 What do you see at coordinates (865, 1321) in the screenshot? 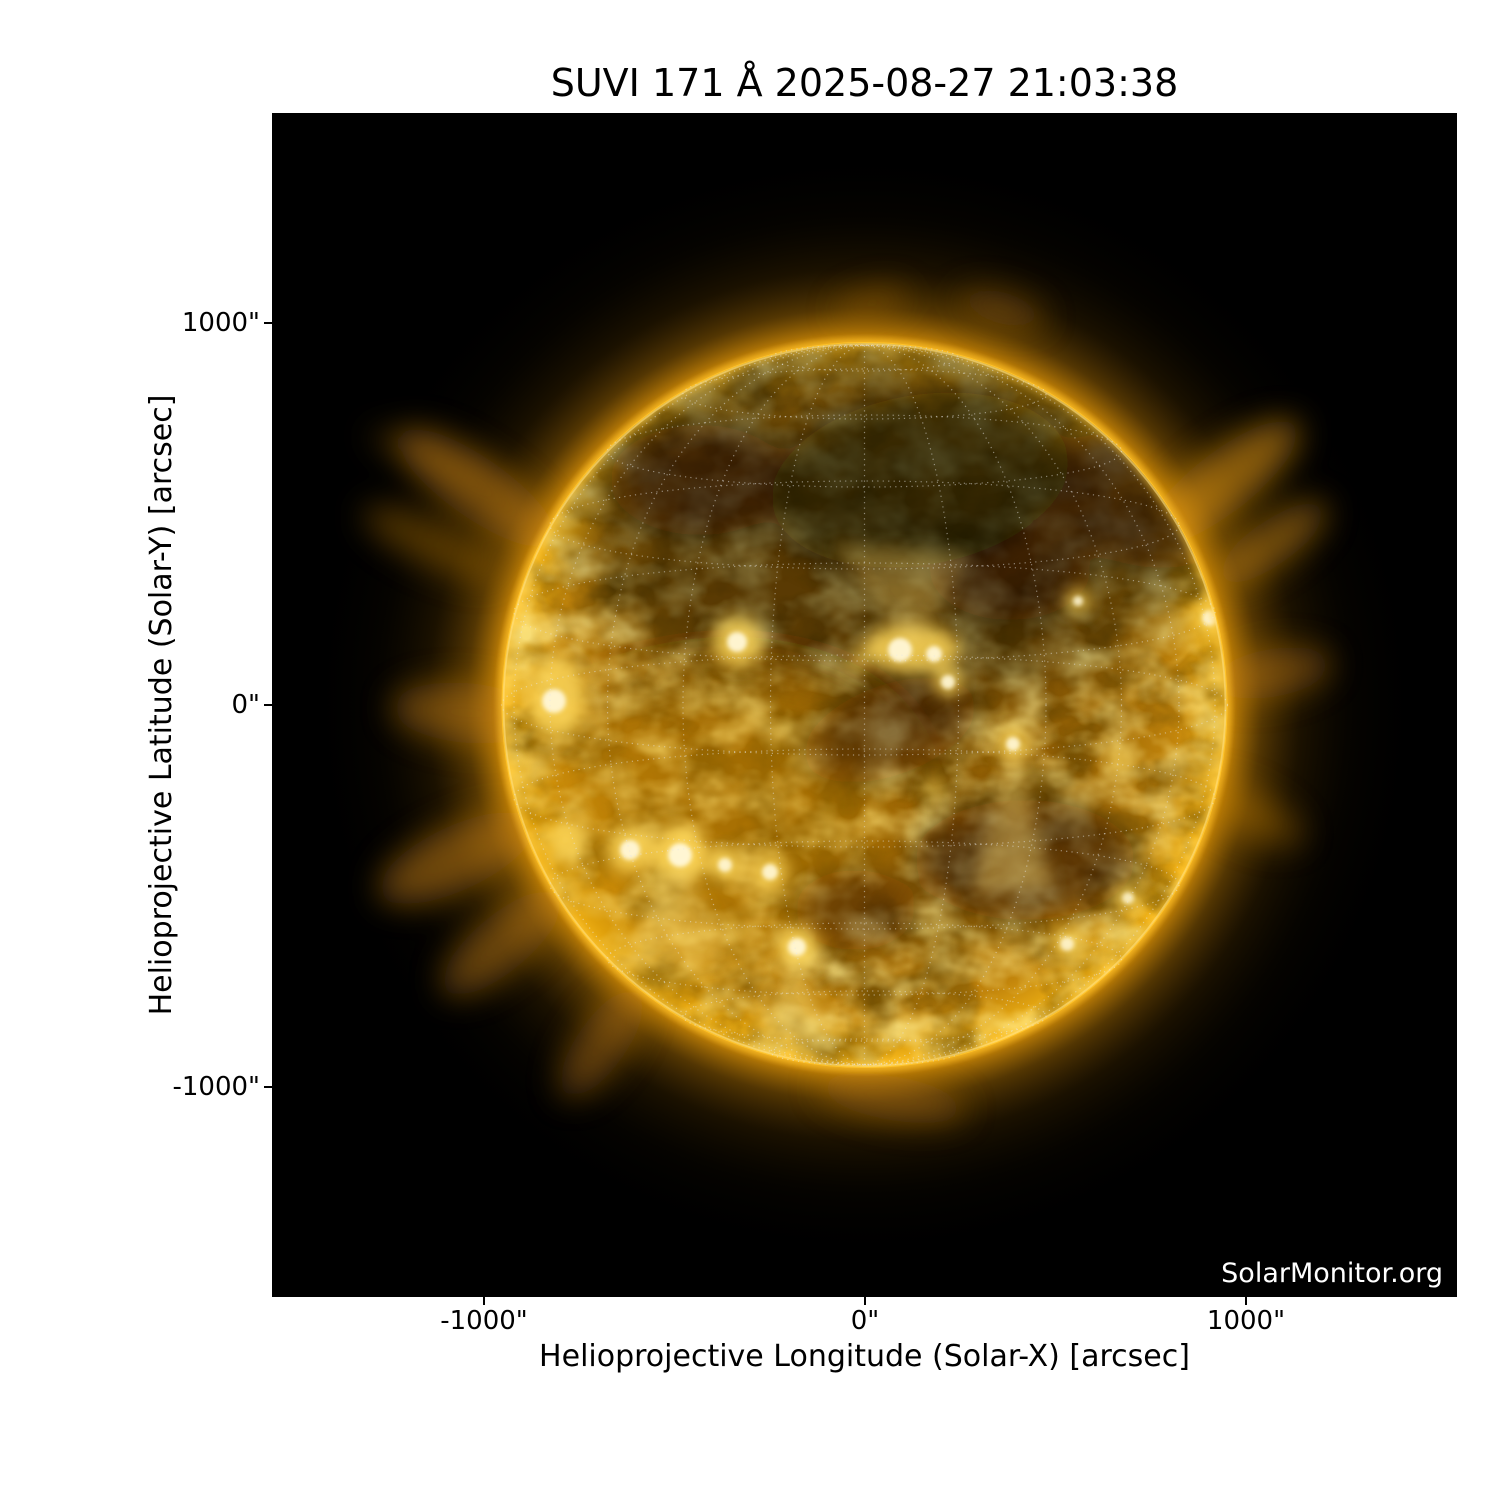
I see `x-tick-label: 0"` at bounding box center [865, 1321].